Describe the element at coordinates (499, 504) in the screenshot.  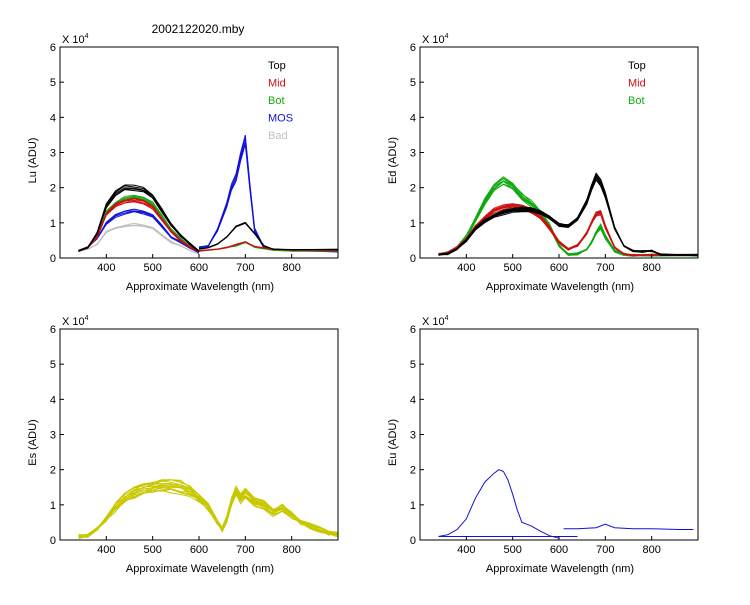
I see `series-line-eu-main` at that location.